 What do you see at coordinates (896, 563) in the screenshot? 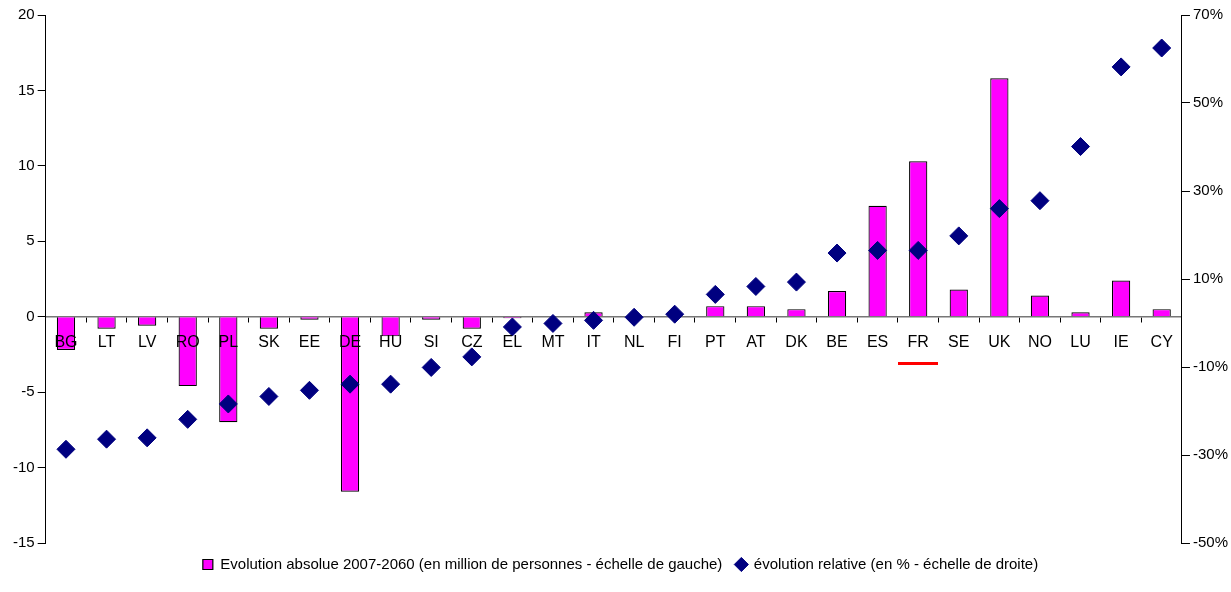
I see `legend-label: évolution relative (en % - échelle de droite)` at bounding box center [896, 563].